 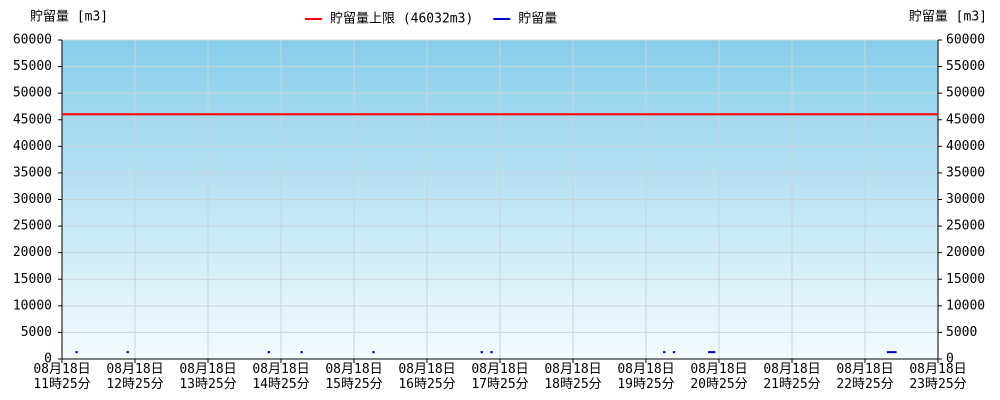 What do you see at coordinates (965, 146) in the screenshot?
I see `y2-tick-label: 40000` at bounding box center [965, 146].